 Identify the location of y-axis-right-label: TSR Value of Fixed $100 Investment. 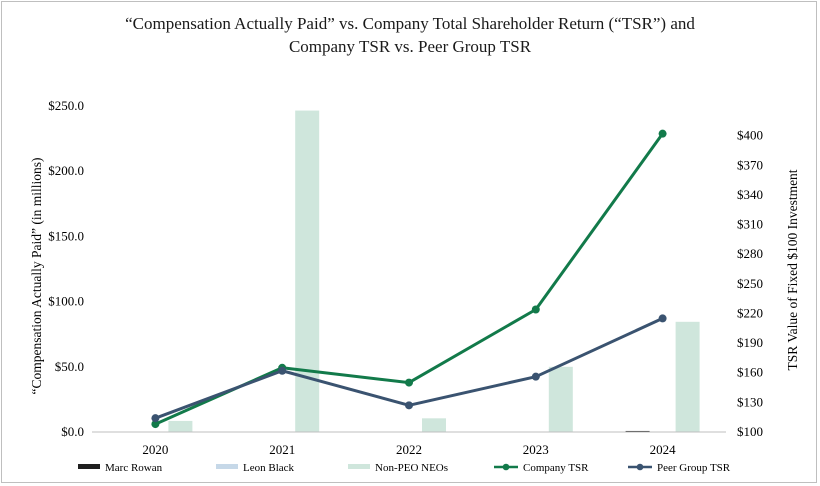
(792, 269).